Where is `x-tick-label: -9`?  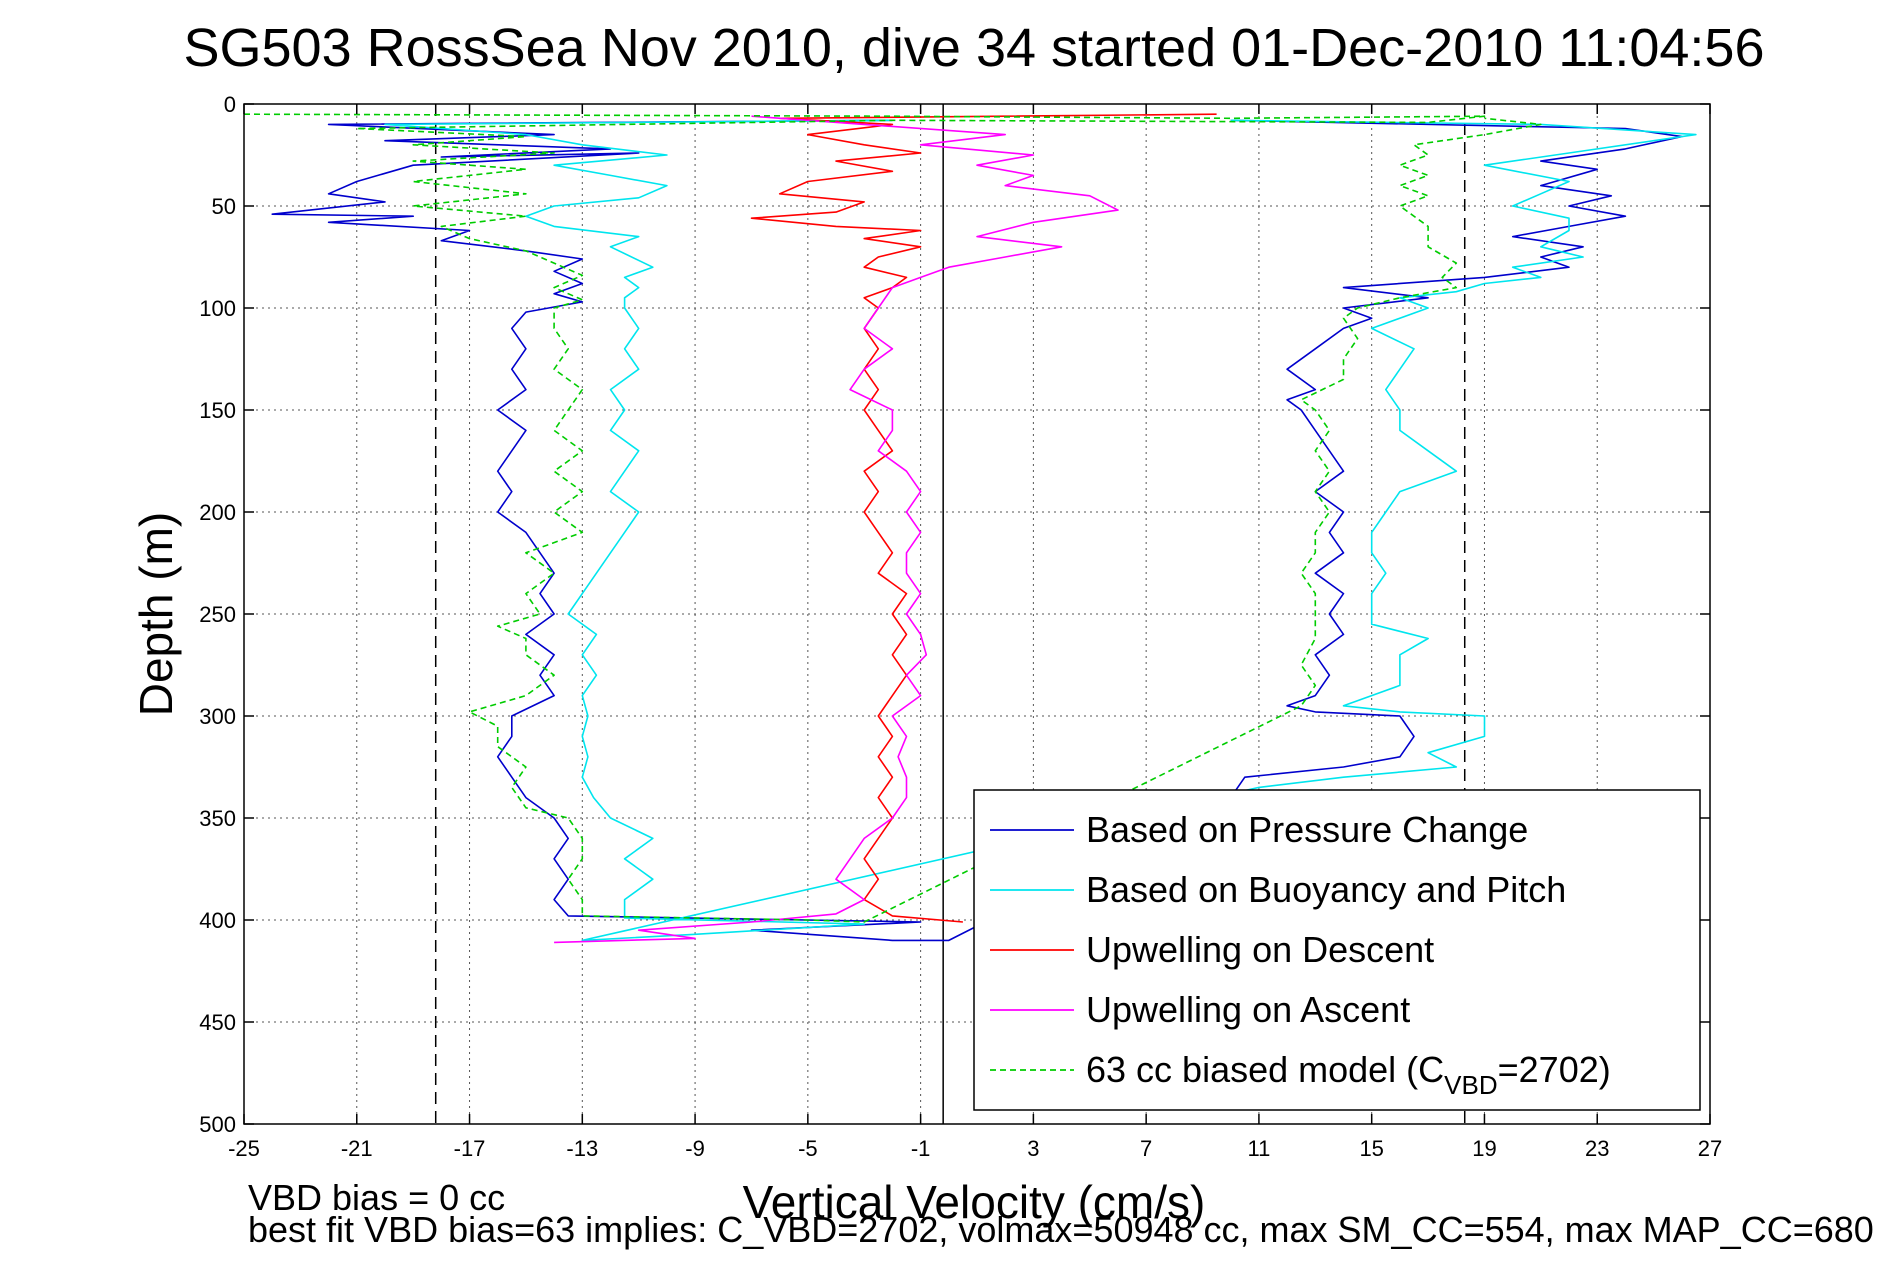 x-tick-label: -9 is located at coordinates (695, 1148).